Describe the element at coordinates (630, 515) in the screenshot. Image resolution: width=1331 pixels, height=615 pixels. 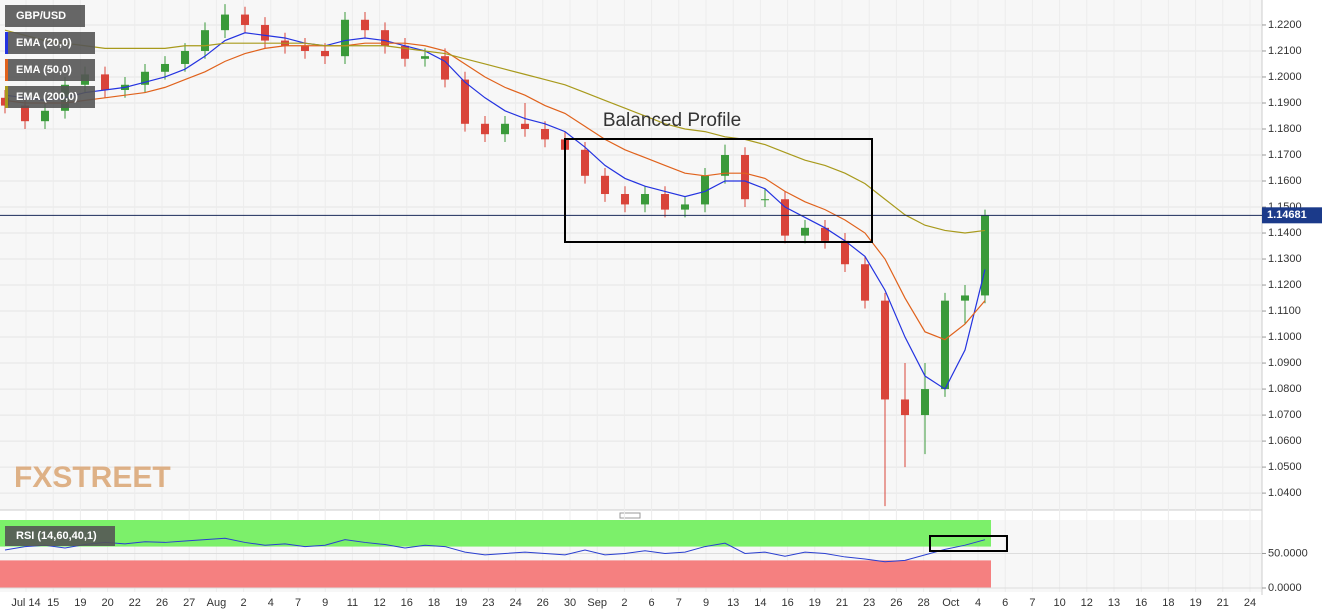
I see `panel-handle` at that location.